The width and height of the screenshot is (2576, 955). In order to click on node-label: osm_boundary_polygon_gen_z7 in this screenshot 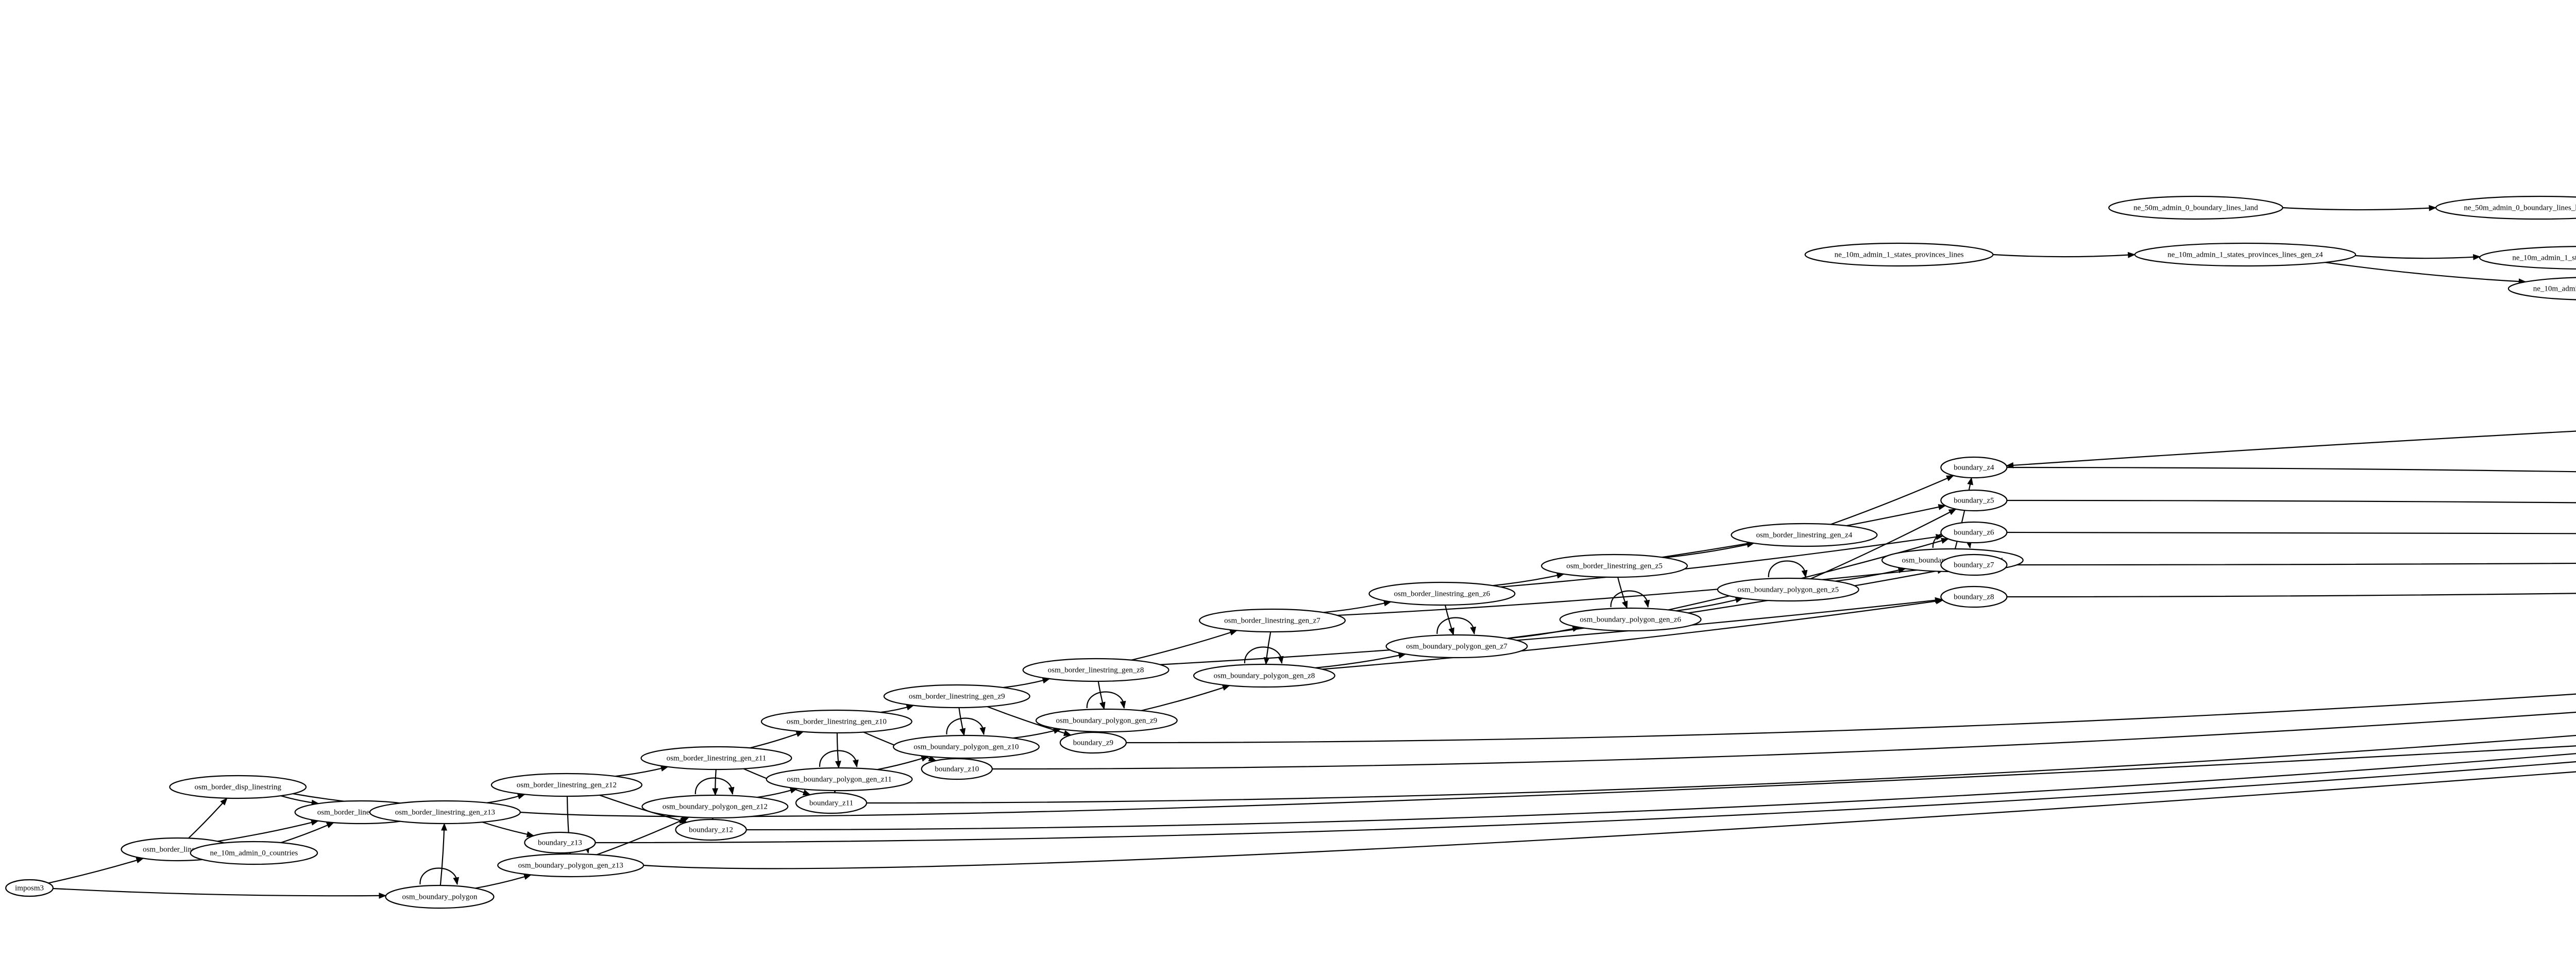, I will do `click(1456, 646)`.